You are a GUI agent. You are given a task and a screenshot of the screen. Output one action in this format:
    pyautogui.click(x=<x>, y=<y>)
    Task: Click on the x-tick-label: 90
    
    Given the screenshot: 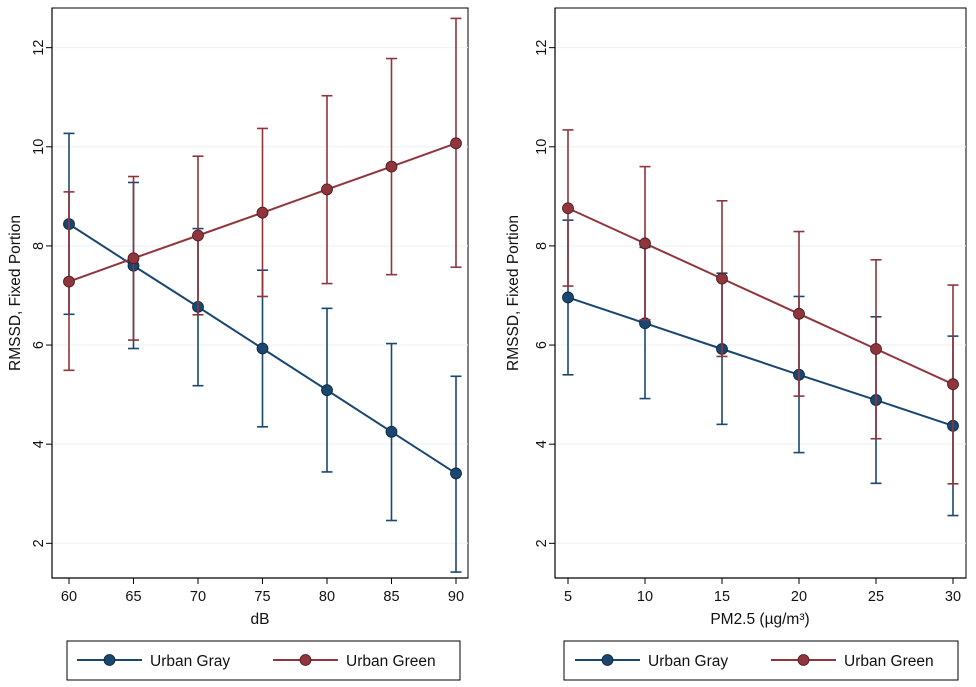 What is the action you would take?
    pyautogui.click(x=456, y=597)
    